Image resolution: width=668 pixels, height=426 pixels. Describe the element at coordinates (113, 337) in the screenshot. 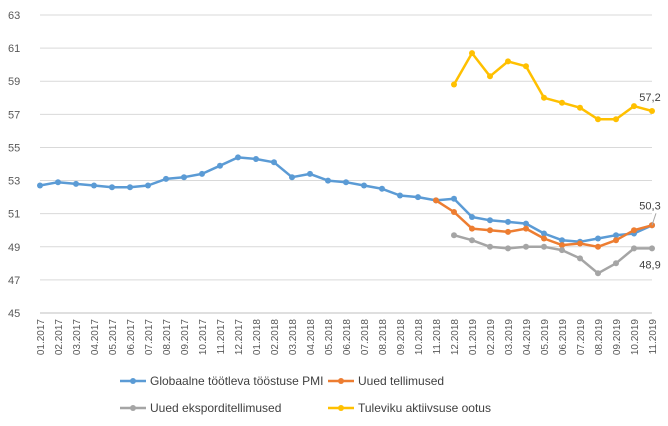

I see `x-tick-label: 05.2017` at that location.